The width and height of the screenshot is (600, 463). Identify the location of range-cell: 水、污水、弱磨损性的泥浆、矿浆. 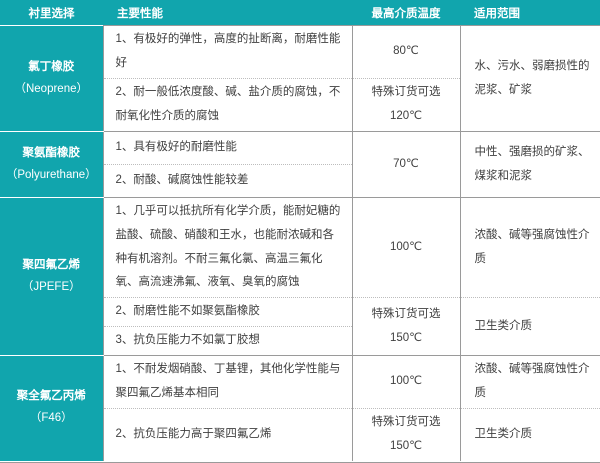
(530, 78).